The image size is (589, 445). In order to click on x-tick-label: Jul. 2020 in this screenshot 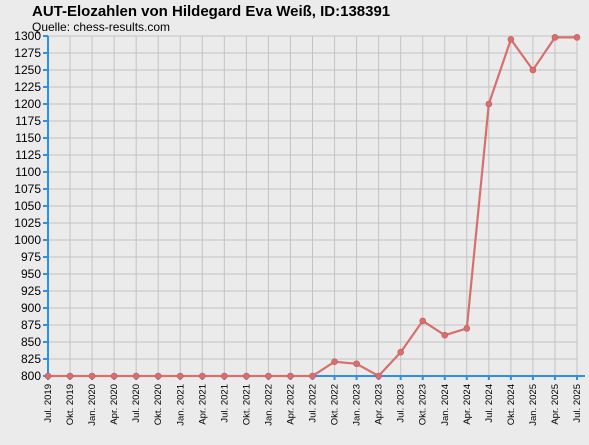, I will do `click(136, 403)`.